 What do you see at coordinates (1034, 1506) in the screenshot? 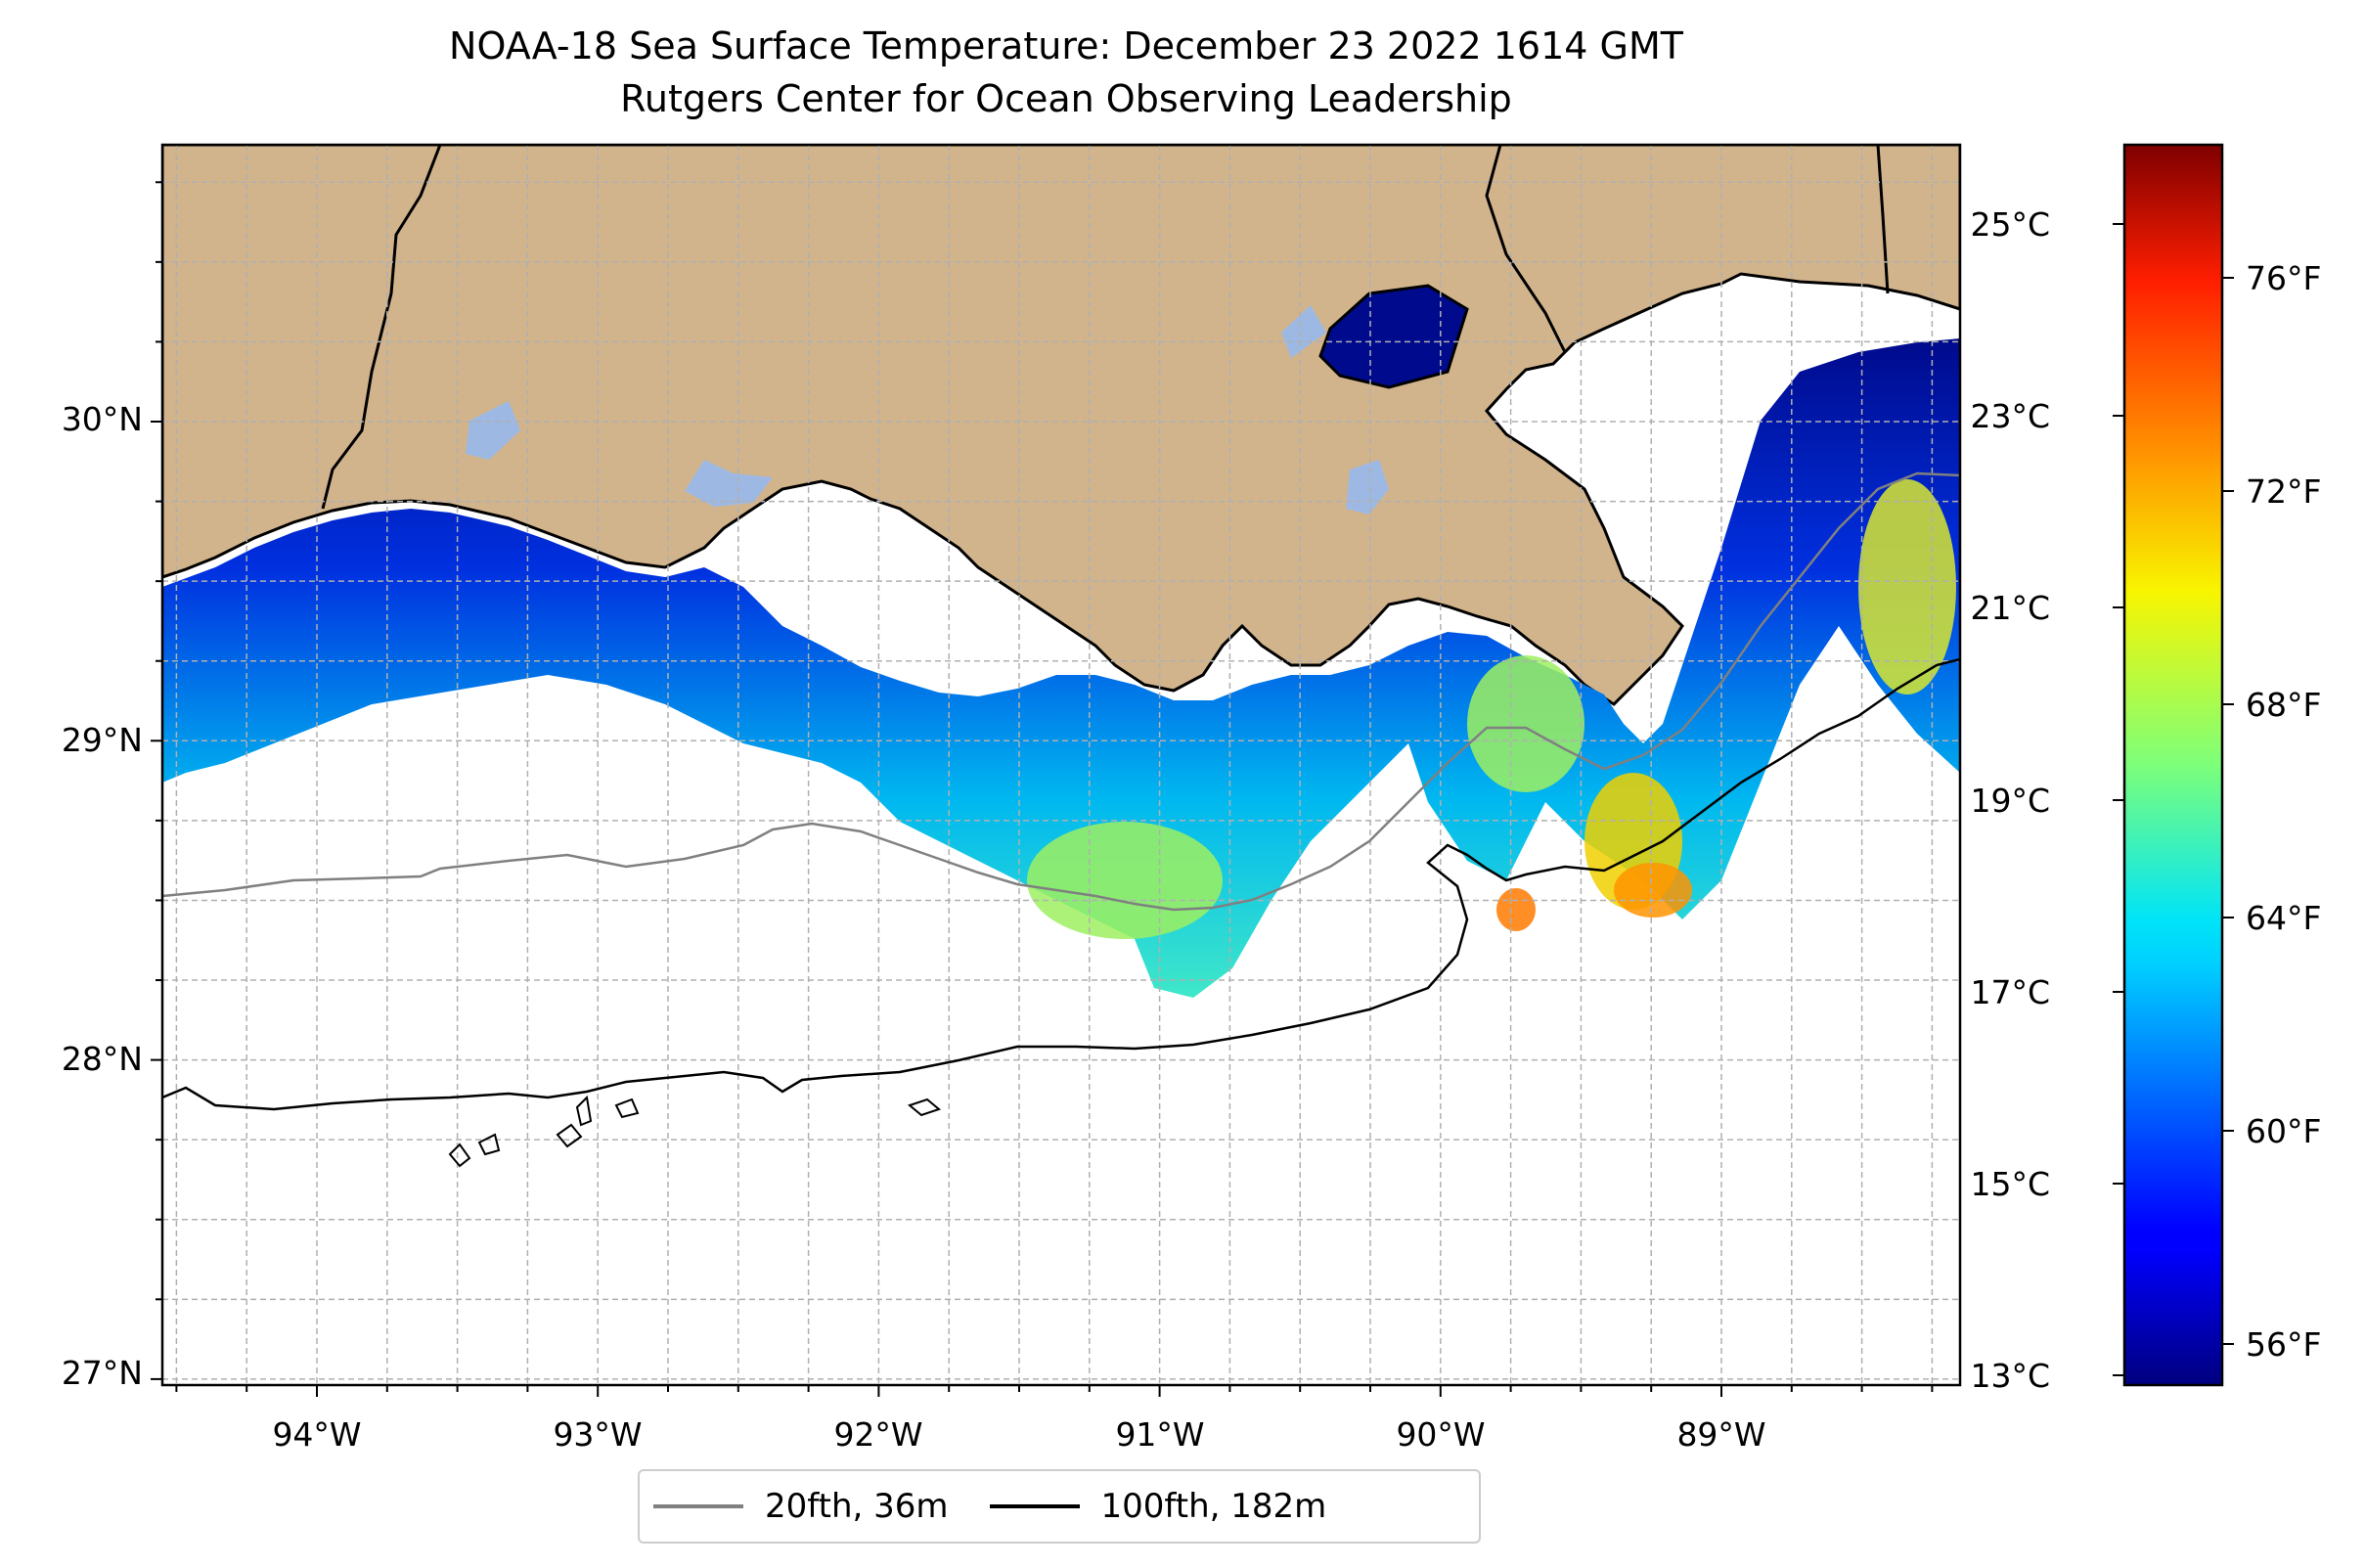
I see `legend-line-black` at bounding box center [1034, 1506].